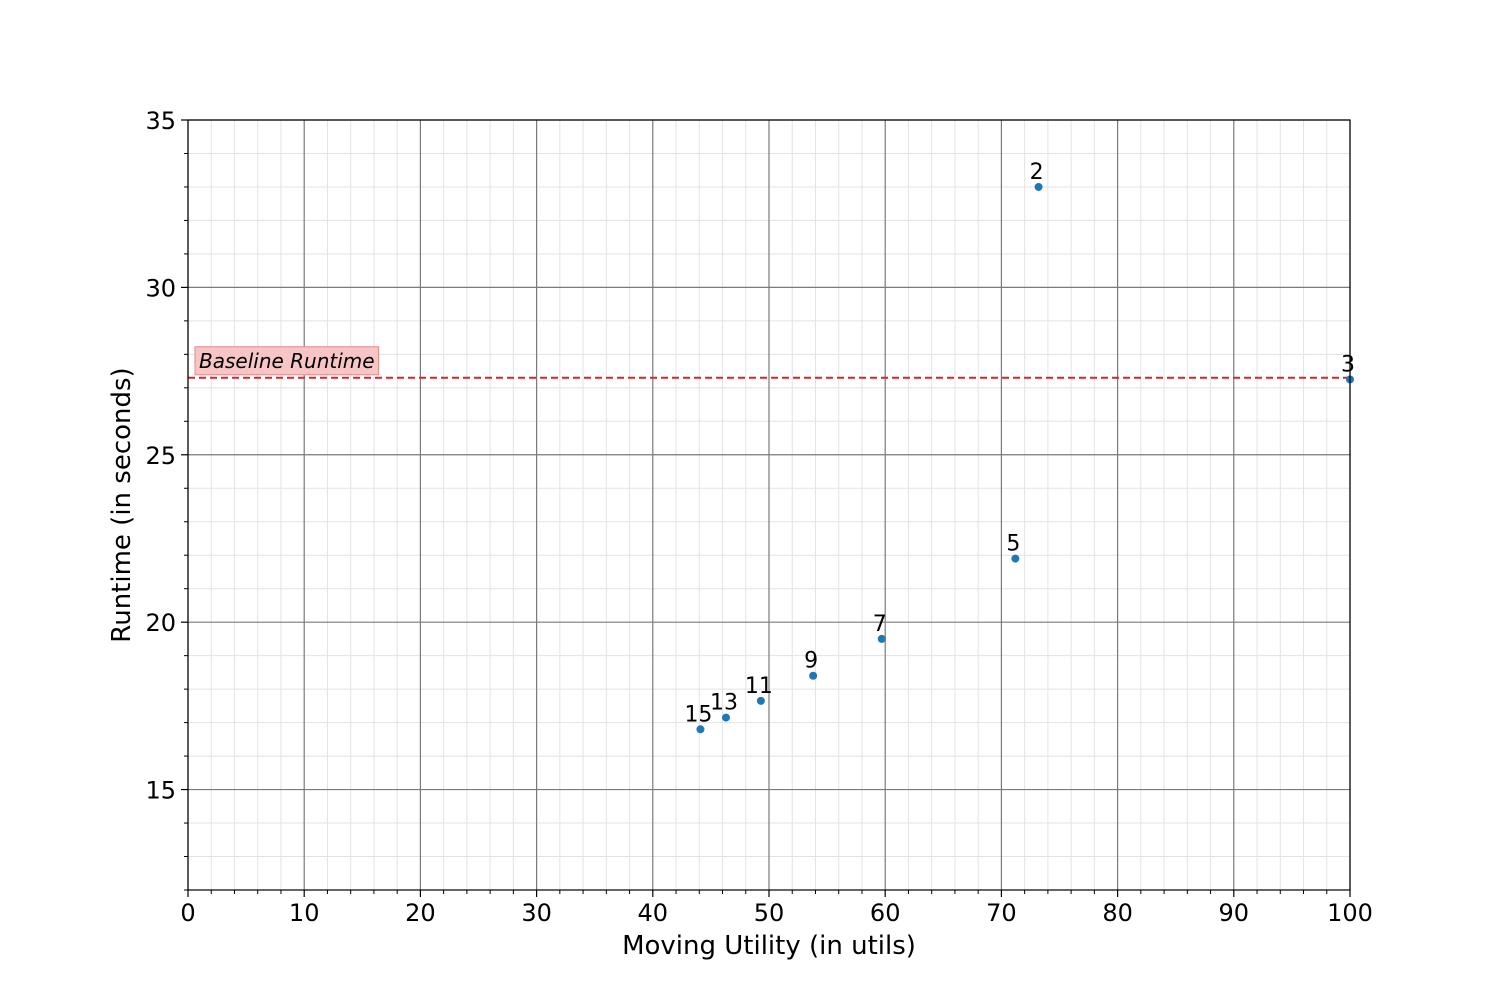 This screenshot has width=1500, height=1000. I want to click on y-tick-label: 20, so click(160, 623).